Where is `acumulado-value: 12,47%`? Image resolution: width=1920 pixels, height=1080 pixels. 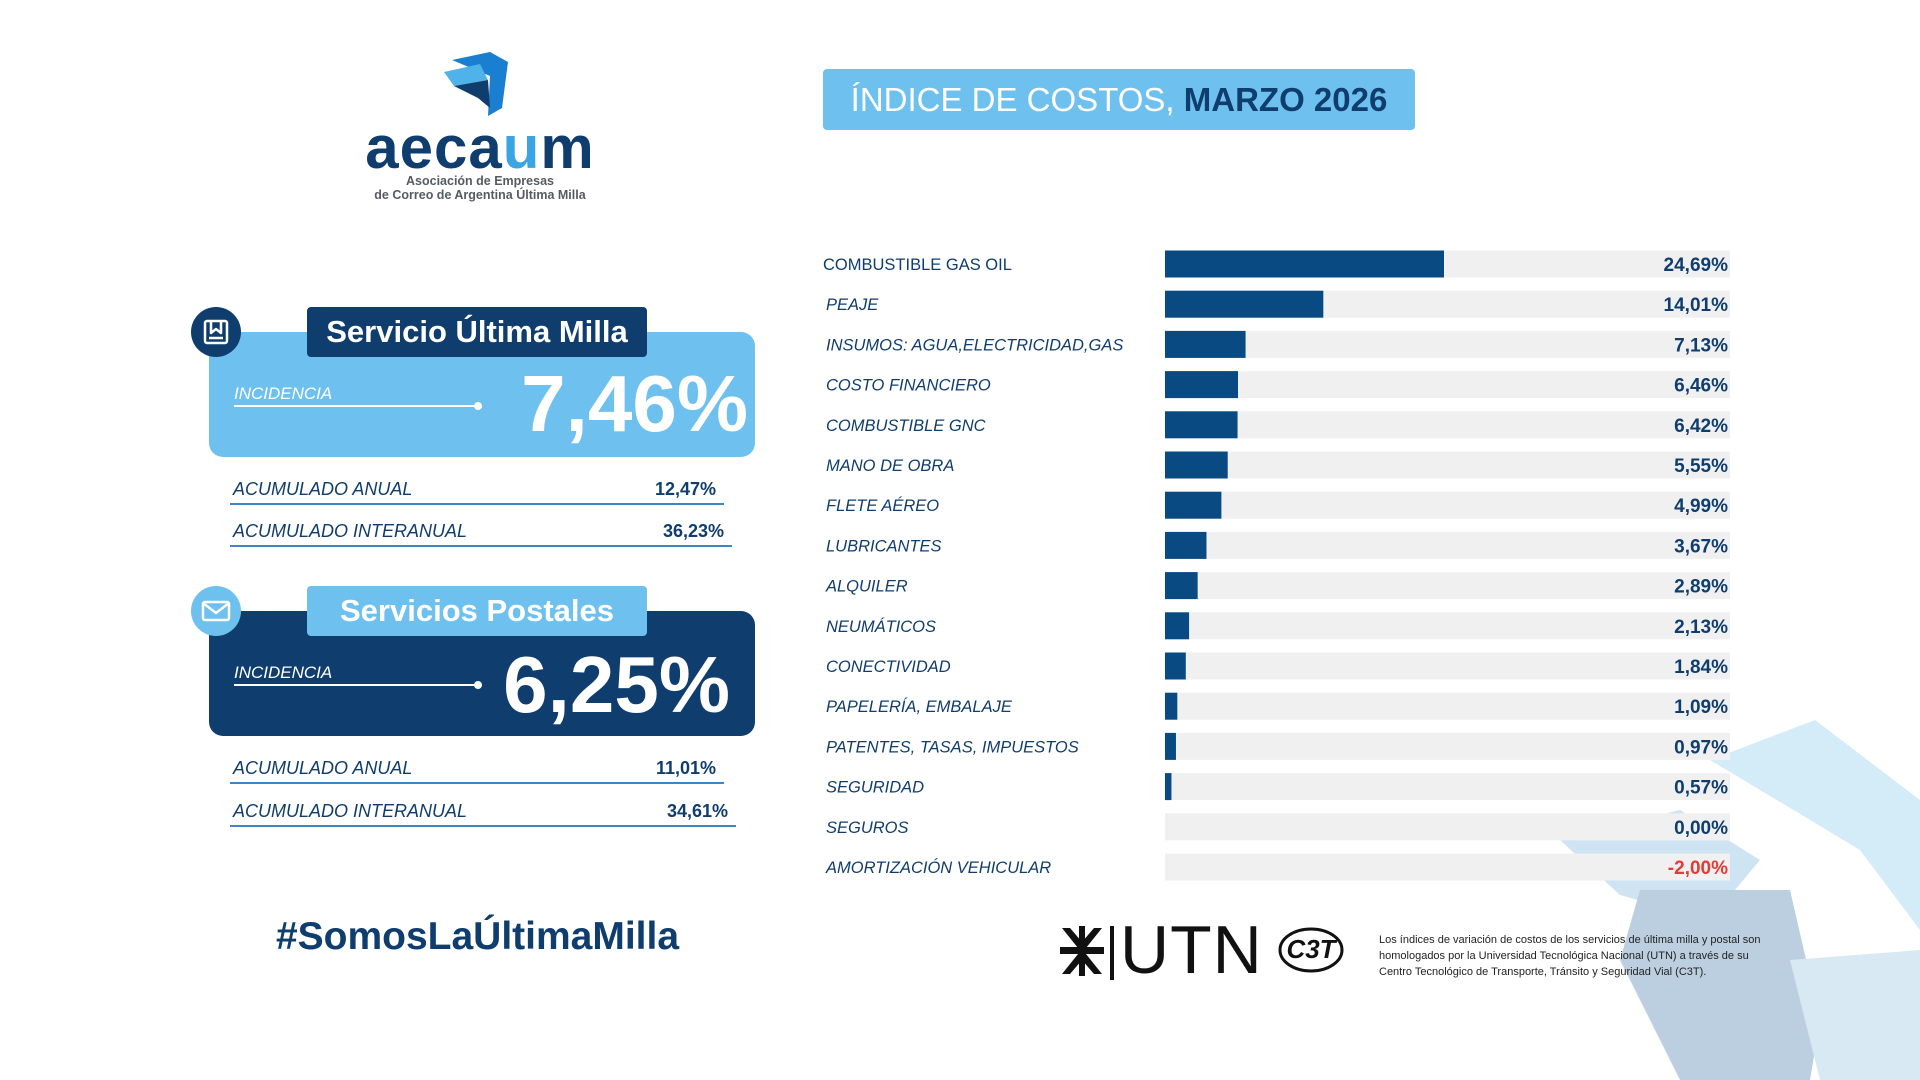 acumulado-value: 12,47% is located at coordinates (685, 489).